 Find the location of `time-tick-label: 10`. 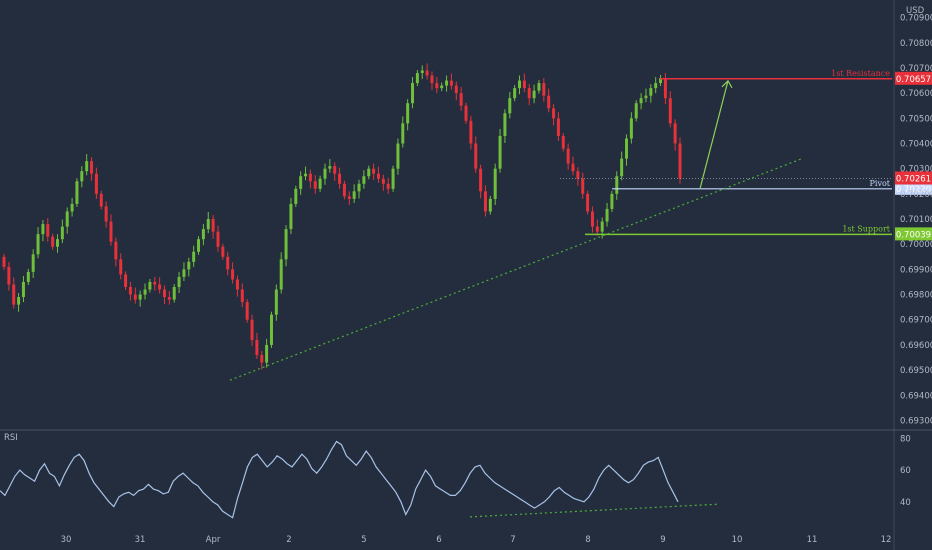

time-tick-label: 10 is located at coordinates (737, 540).